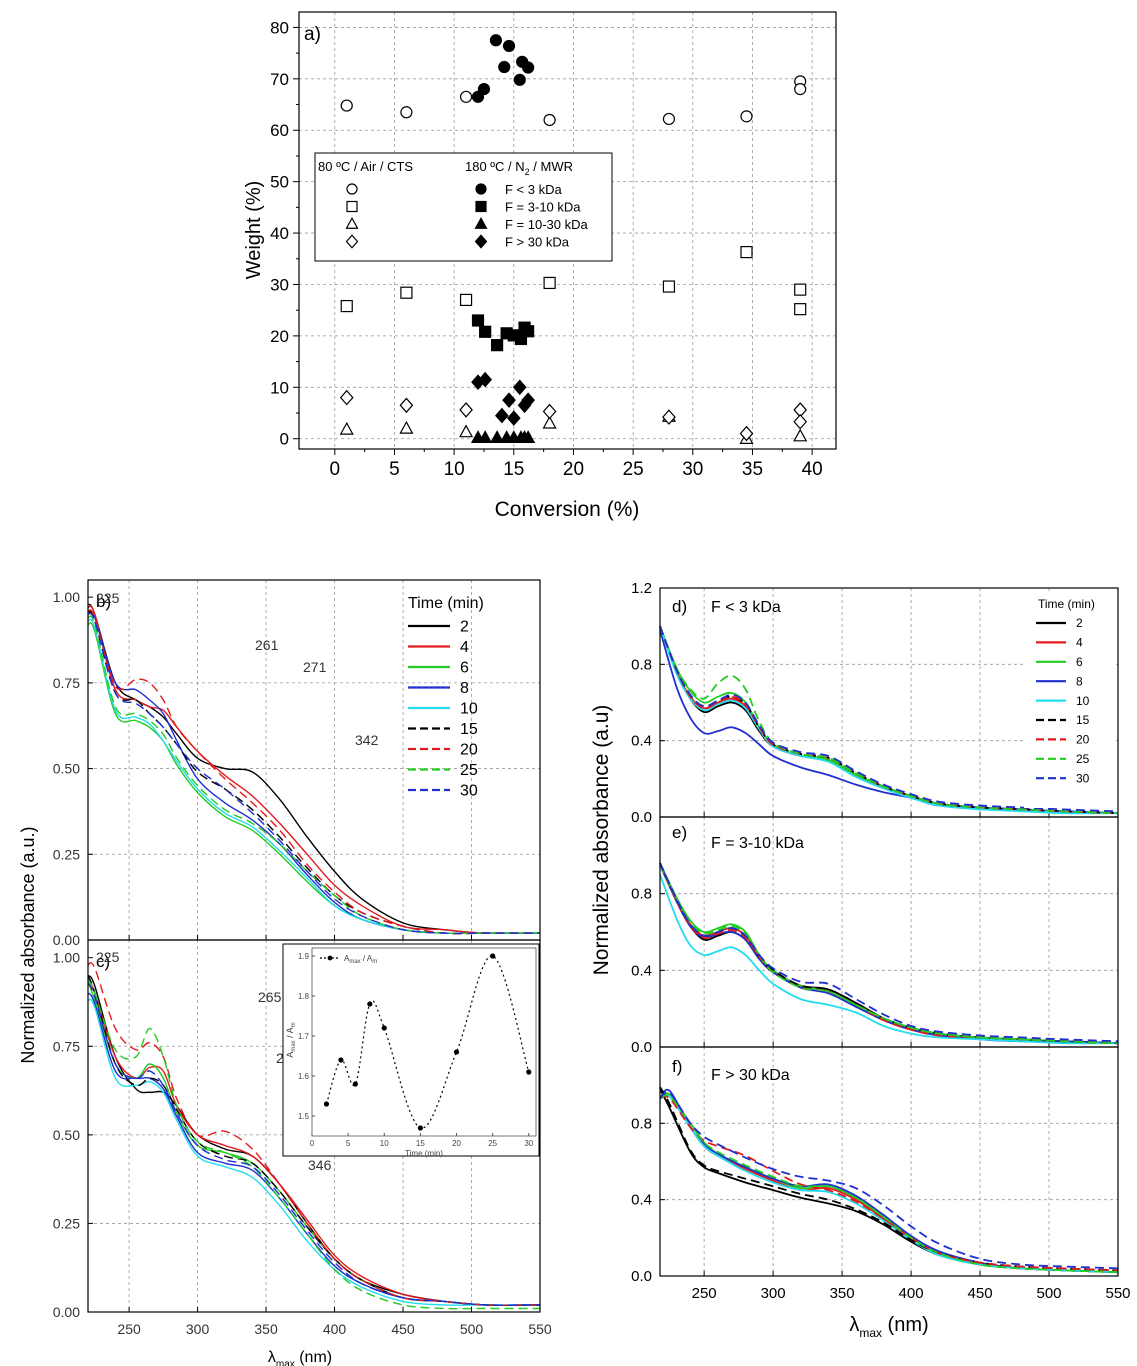 The height and width of the screenshot is (1366, 1137). I want to click on y-axis-title: Weight (%), so click(254, 230).